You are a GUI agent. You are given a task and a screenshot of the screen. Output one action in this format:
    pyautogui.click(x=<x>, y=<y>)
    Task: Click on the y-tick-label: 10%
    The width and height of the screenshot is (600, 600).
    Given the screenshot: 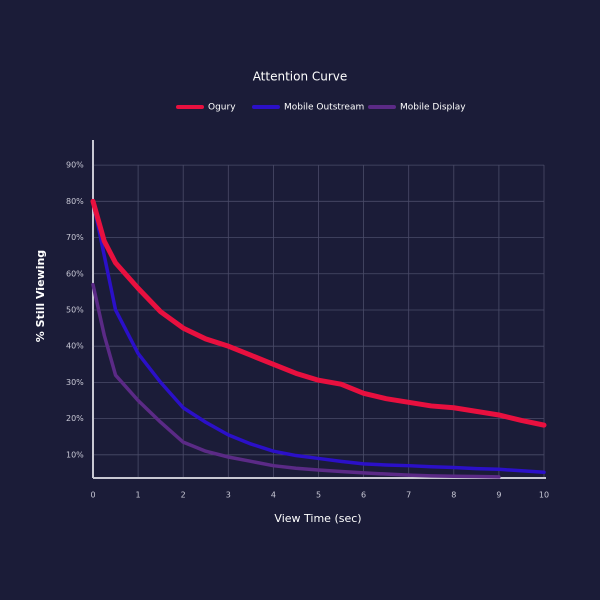 What is the action you would take?
    pyautogui.click(x=75, y=454)
    